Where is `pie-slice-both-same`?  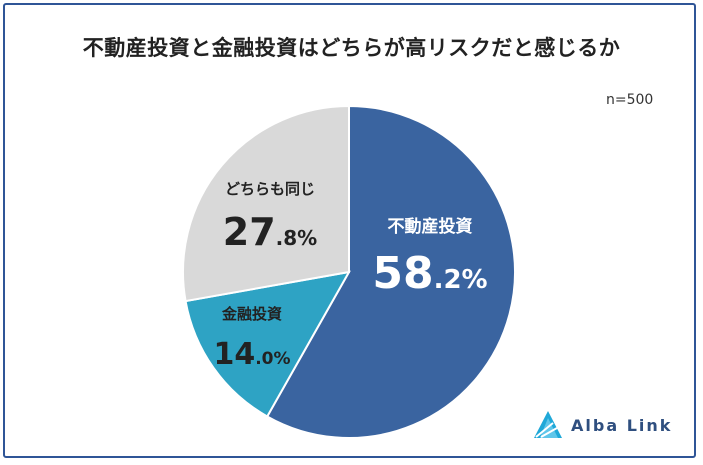 pie-slice-both-same is located at coordinates (266, 203).